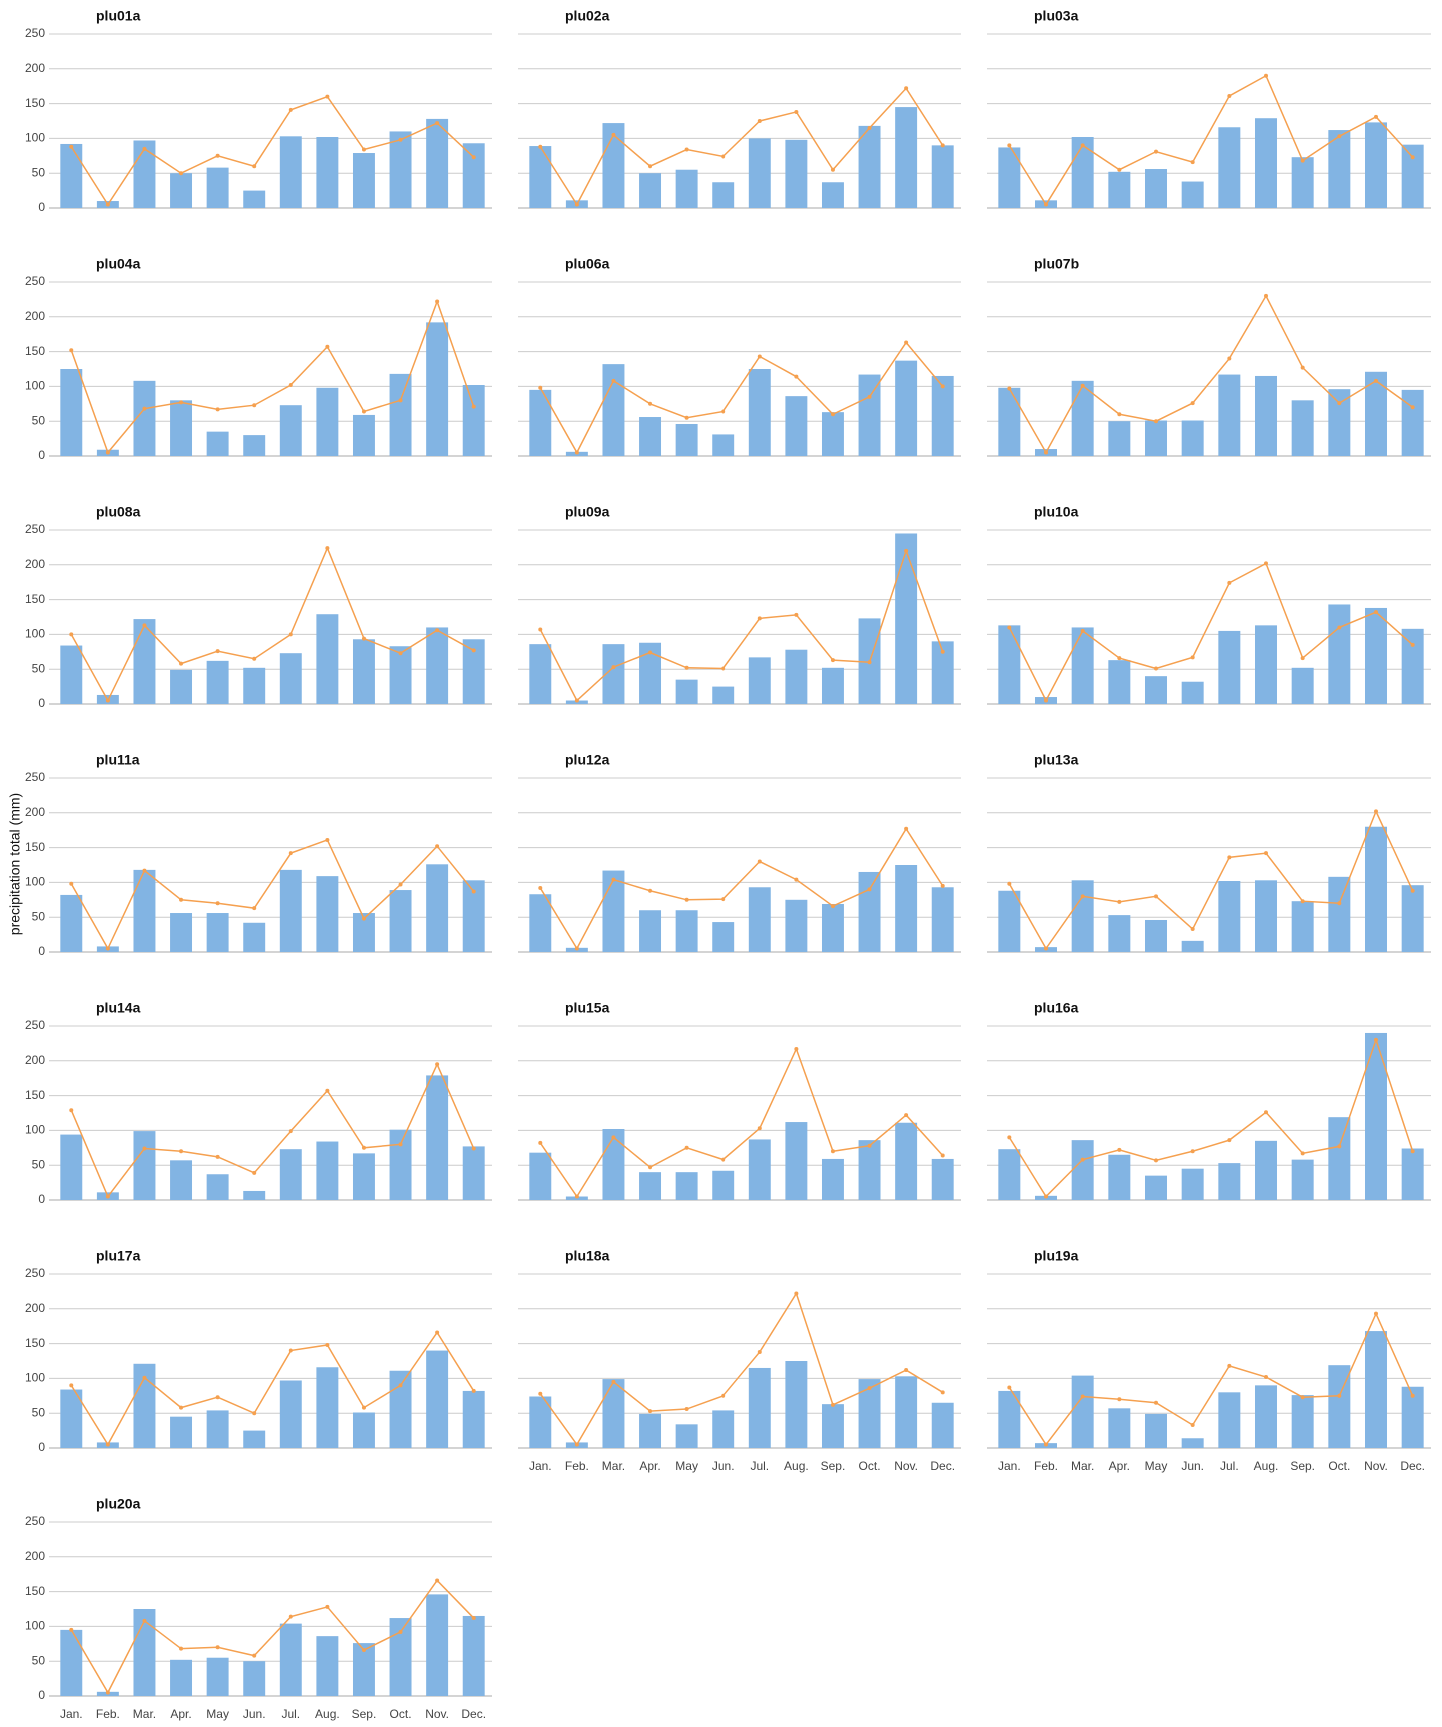 This screenshot has height=1727, width=1442. Describe the element at coordinates (587, 760) in the screenshot. I see `panel-title: plu12a` at that location.